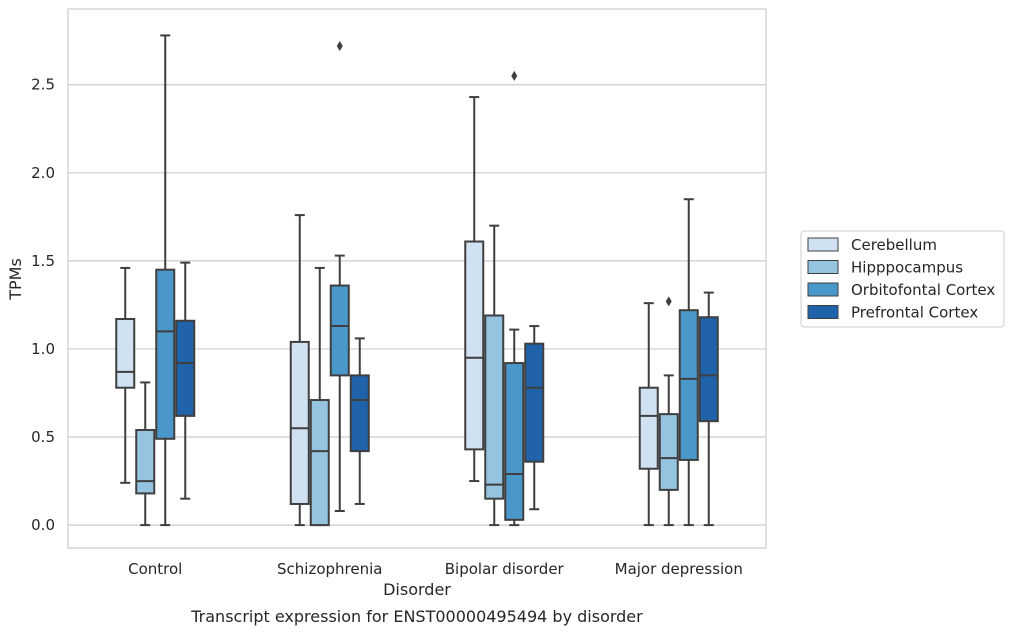 The image size is (1014, 634). Describe the element at coordinates (679, 569) in the screenshot. I see `x-tick-label: Major depression` at that location.